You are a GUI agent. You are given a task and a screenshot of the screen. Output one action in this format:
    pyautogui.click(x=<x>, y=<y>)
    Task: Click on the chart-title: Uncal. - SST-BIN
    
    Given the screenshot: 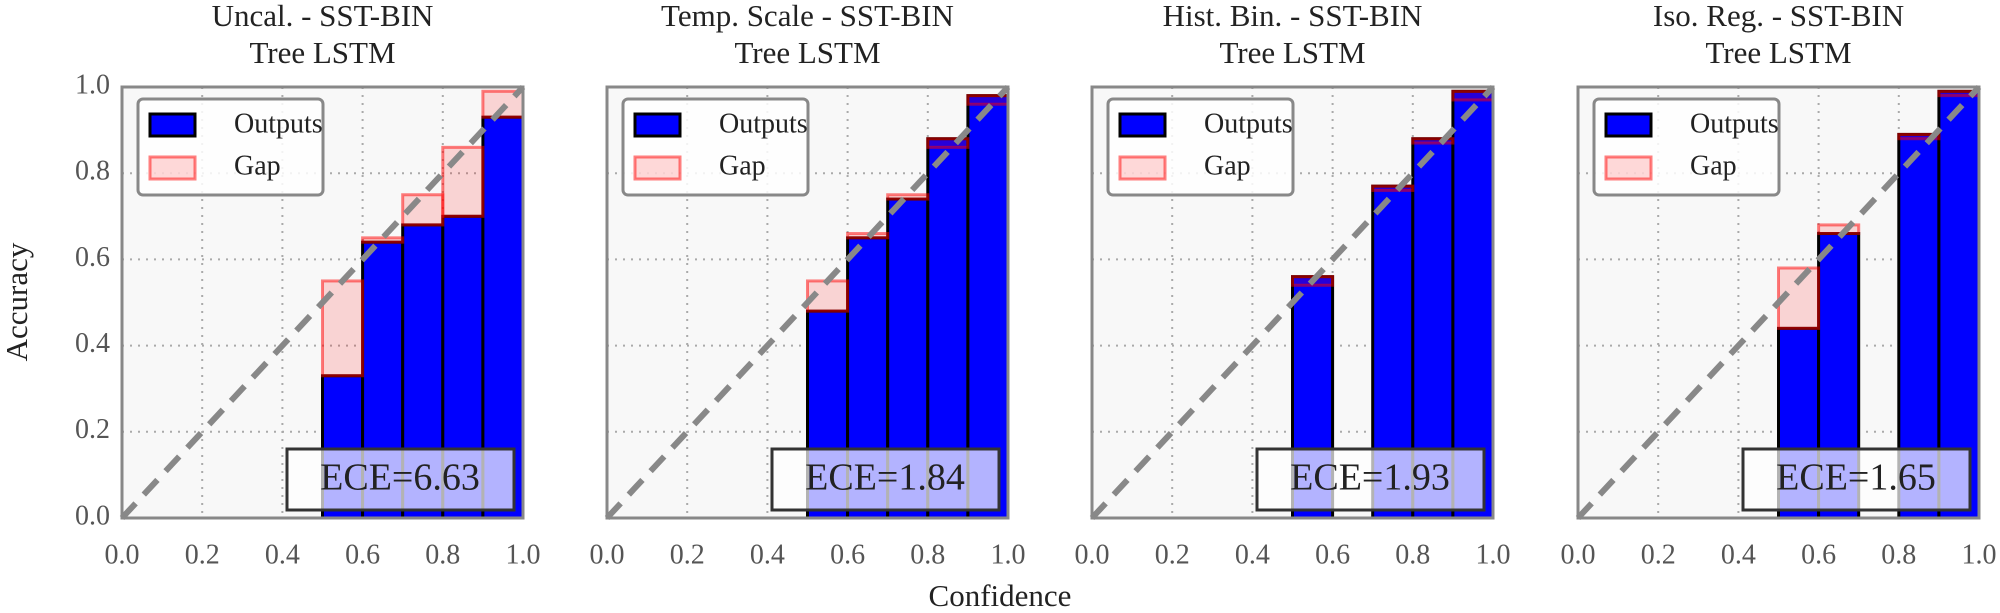 What is the action you would take?
    pyautogui.click(x=323, y=16)
    